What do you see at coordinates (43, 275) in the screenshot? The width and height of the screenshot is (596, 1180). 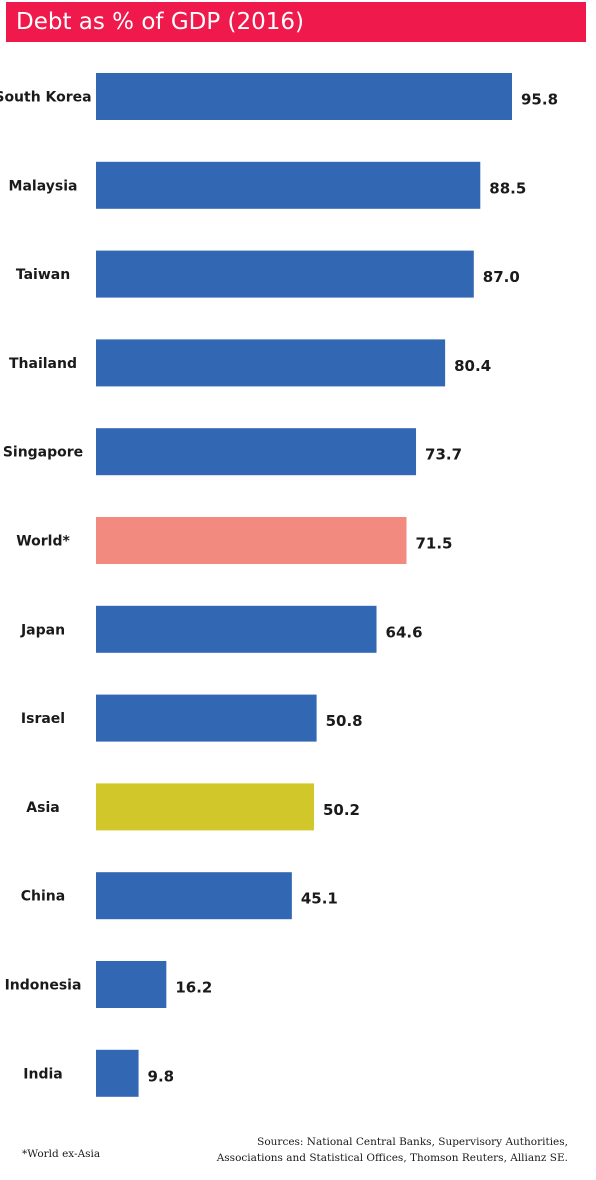 I see `category-label-taiwan: Taiwan` at bounding box center [43, 275].